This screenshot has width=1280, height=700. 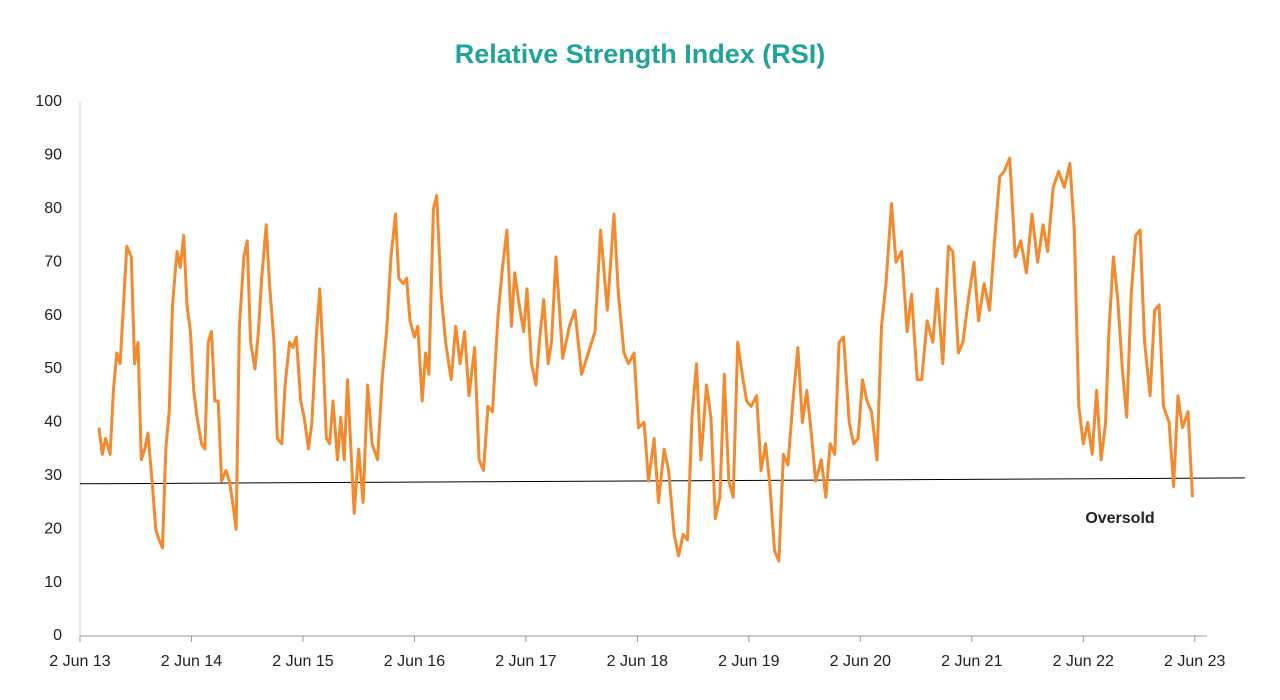 I want to click on y-tick-label: 90, so click(x=53, y=155).